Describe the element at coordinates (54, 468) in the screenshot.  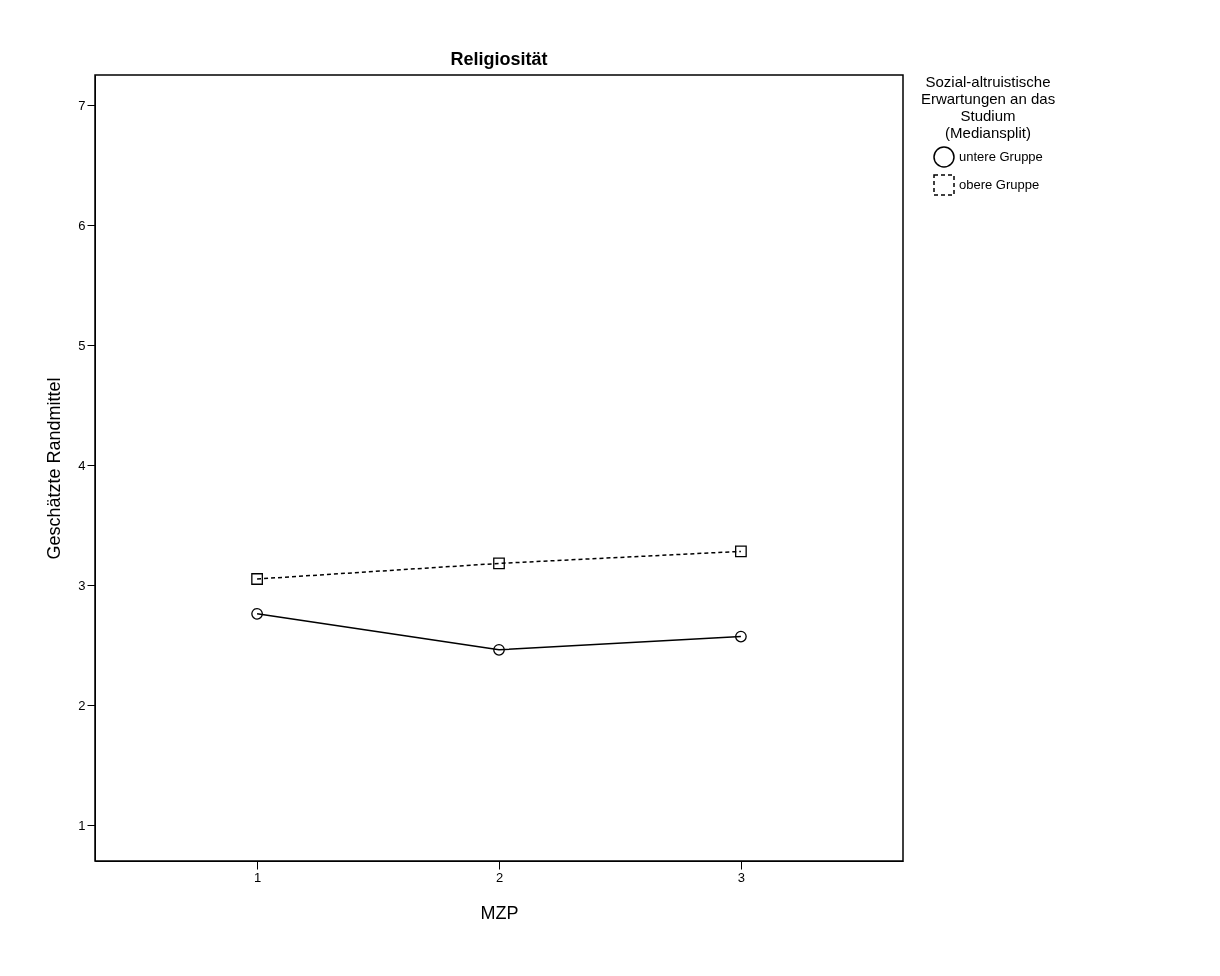
I see `y-axis-title: Geschätzte Randmittel` at that location.